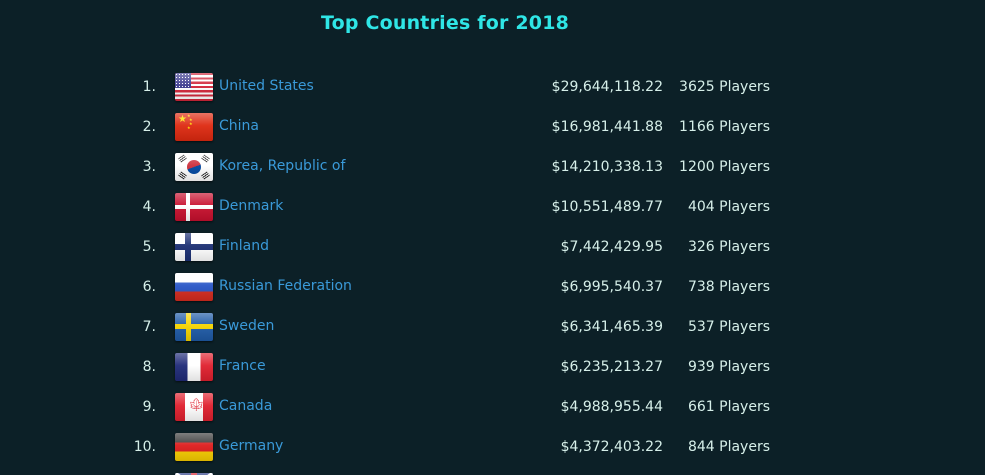 The image size is (985, 475). Describe the element at coordinates (149, 167) in the screenshot. I see `rank: 3.` at that location.